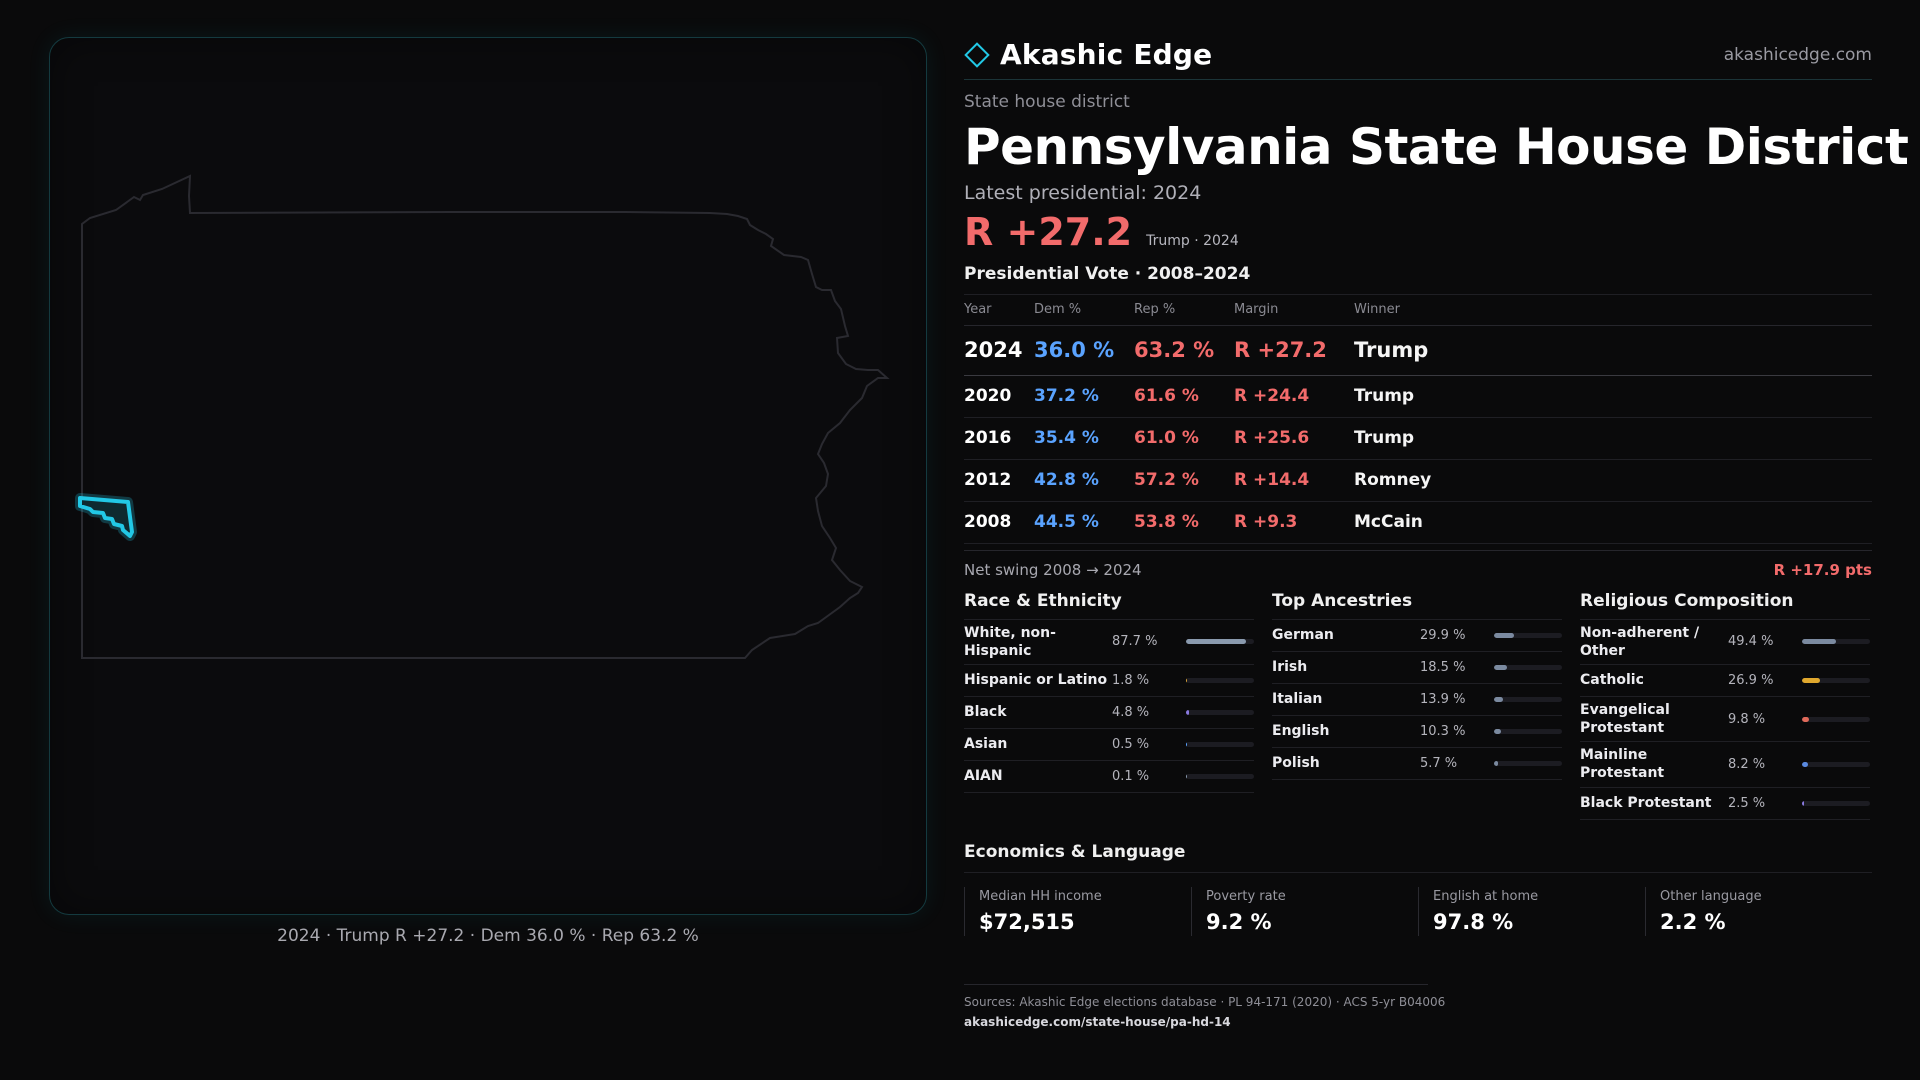  What do you see at coordinates (1084, 522) in the screenshot?
I see `cell-dem: 44.5 %` at bounding box center [1084, 522].